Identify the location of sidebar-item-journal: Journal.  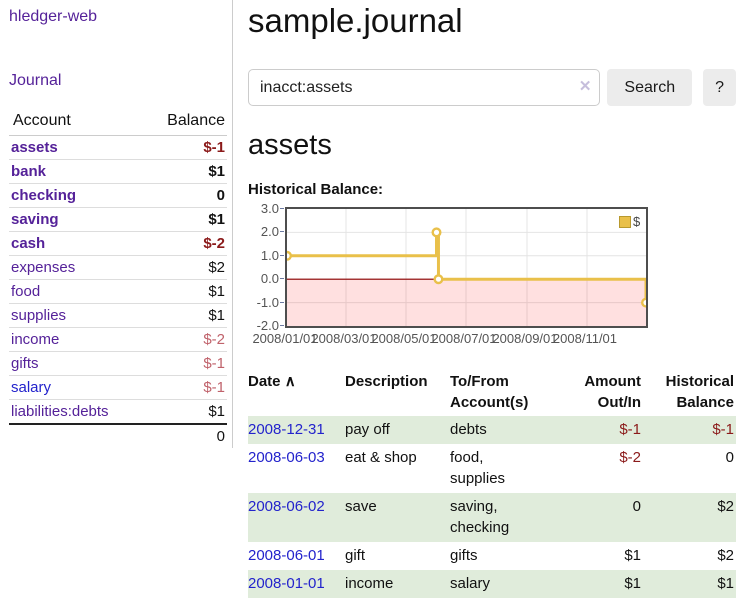
(35, 80).